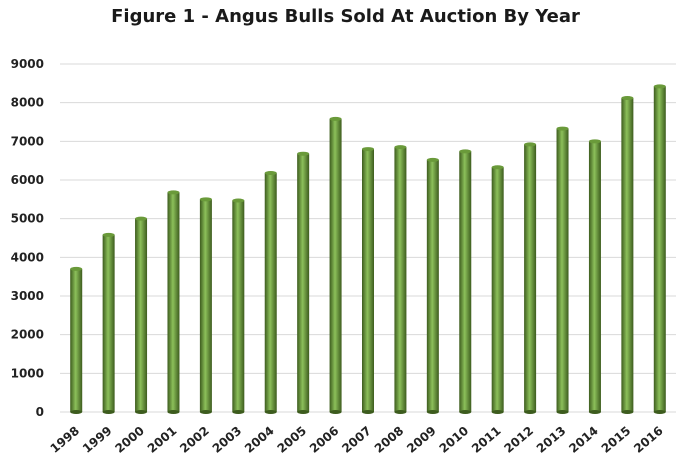  Describe the element at coordinates (324, 440) in the screenshot. I see `x-tick-label: 2006` at that location.